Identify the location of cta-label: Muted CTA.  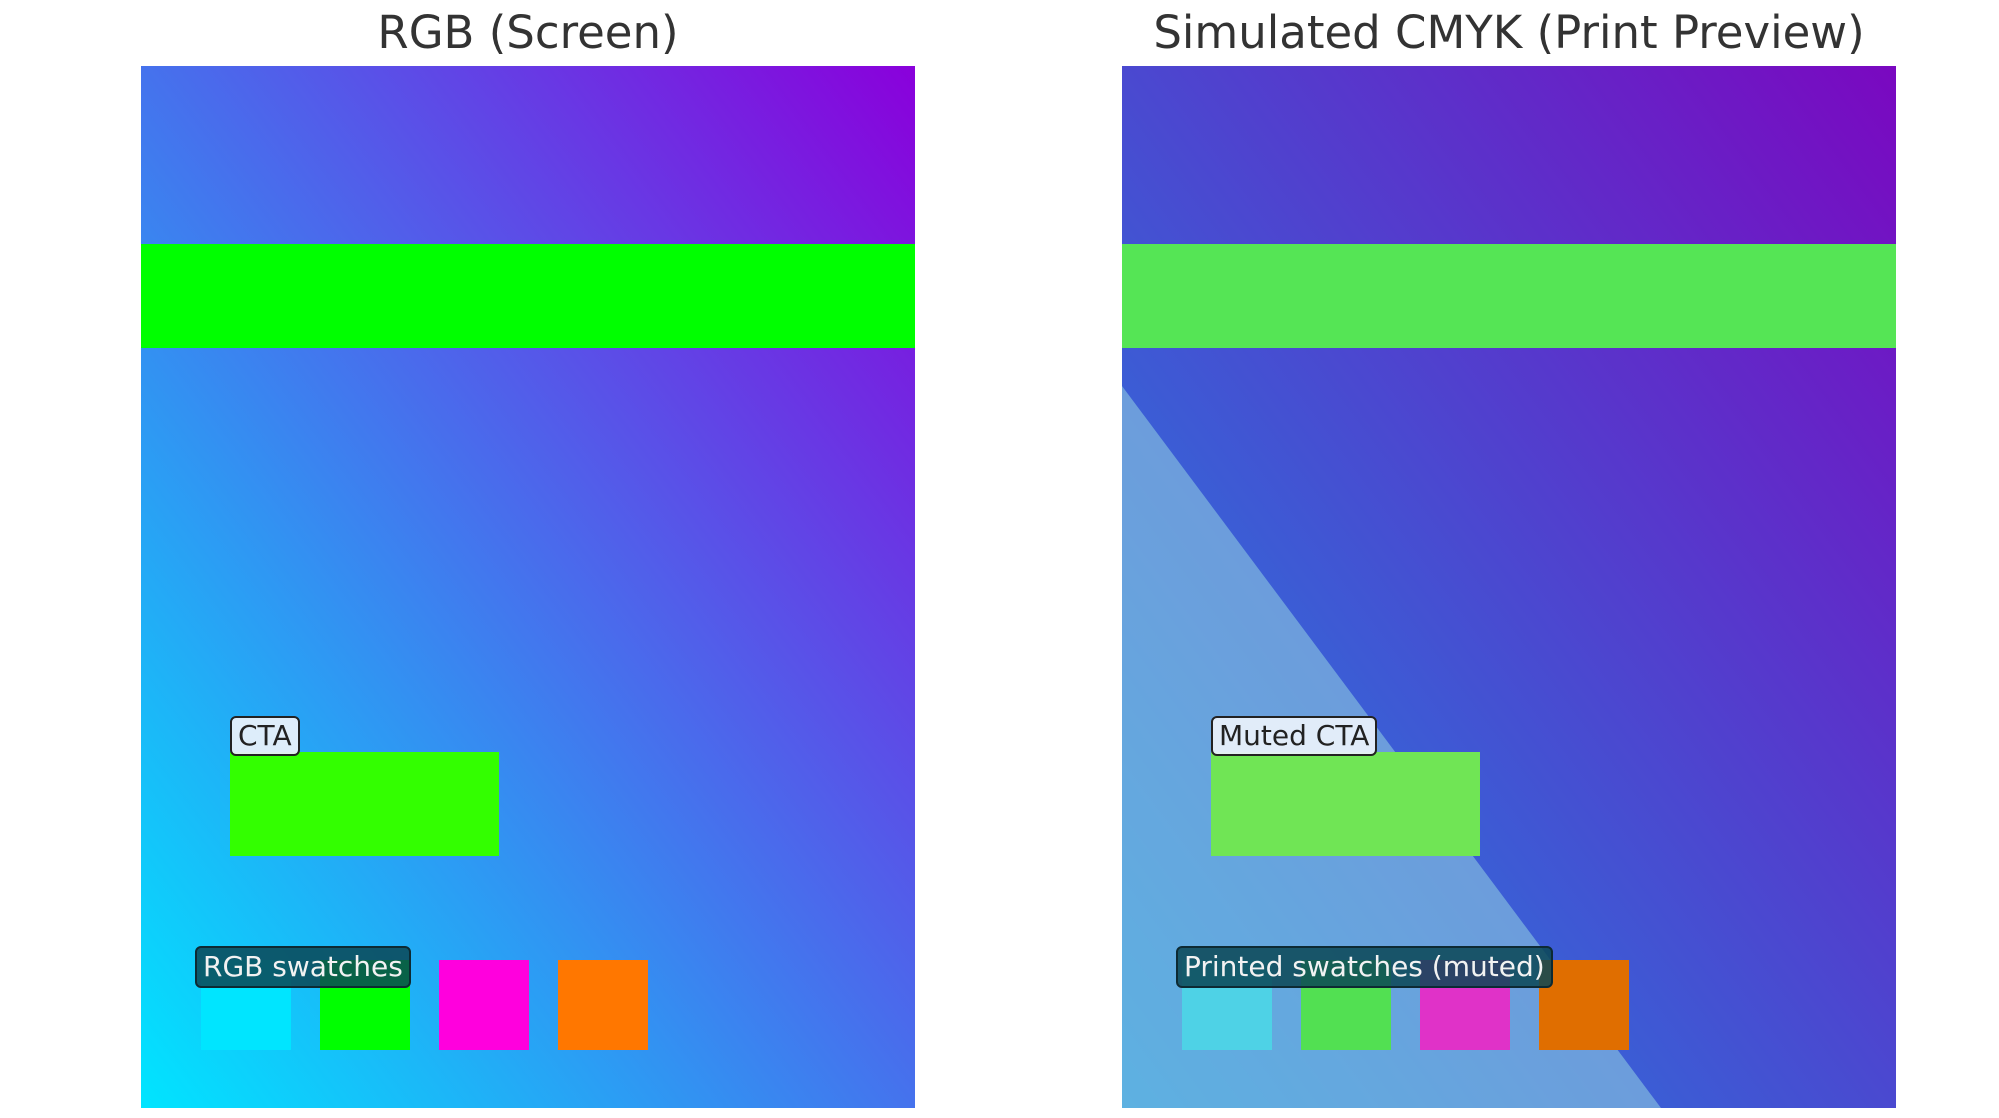
(1294, 736).